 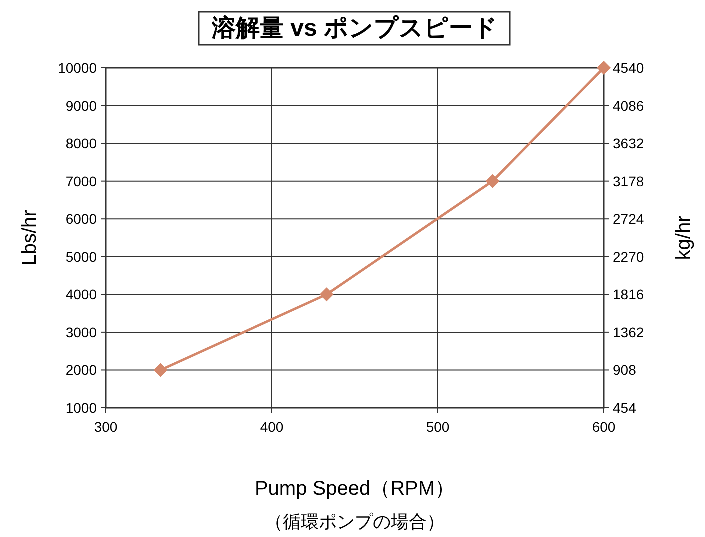 What do you see at coordinates (355, 489) in the screenshot?
I see `x-axis-title: Pump Speed（RPM）` at bounding box center [355, 489].